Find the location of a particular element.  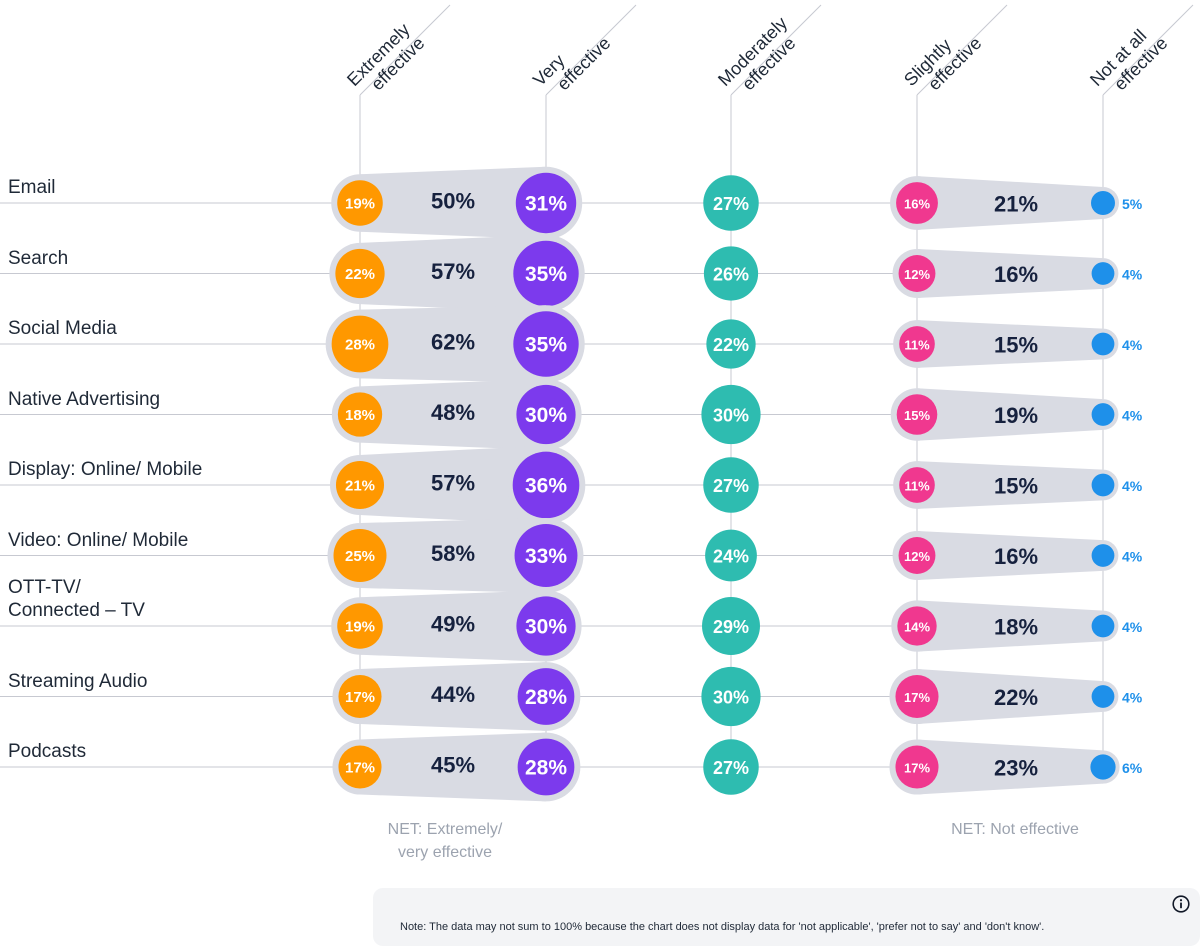

net-effective-value: 50% is located at coordinates (453, 201).